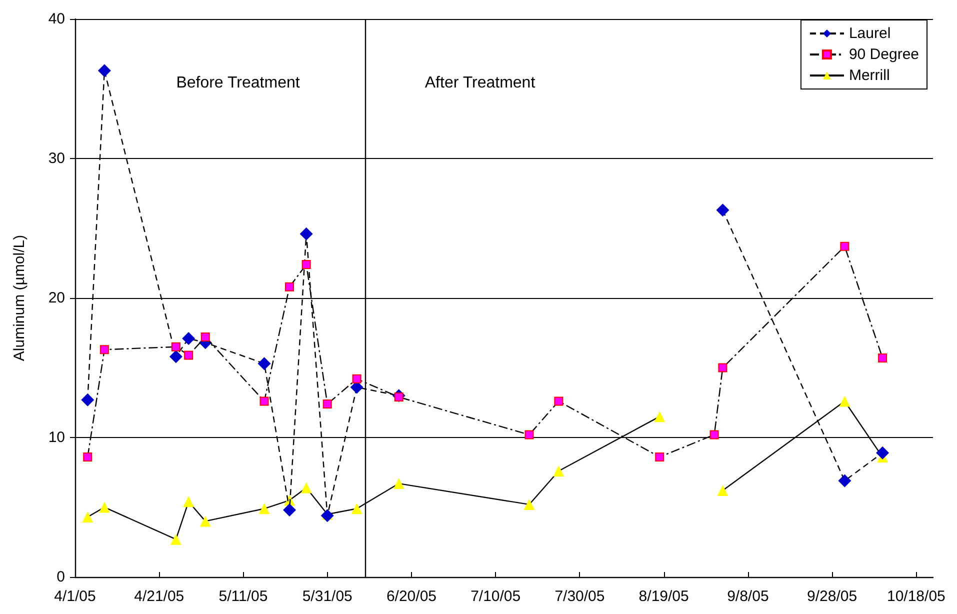 This screenshot has height=614, width=957. I want to click on x-tick-label: 7/10/05, so click(495, 596).